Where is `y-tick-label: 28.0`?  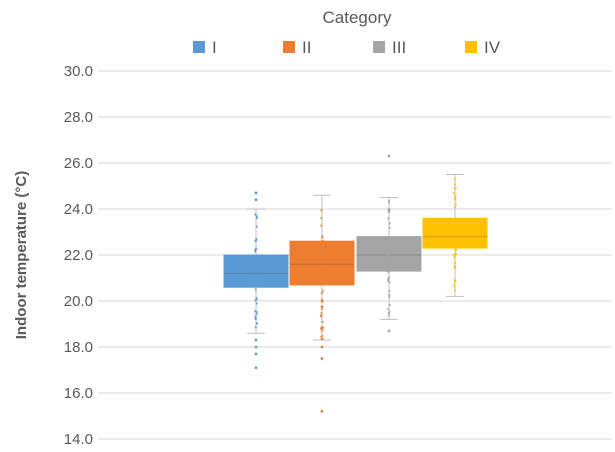 y-tick-label: 28.0 is located at coordinates (78, 117).